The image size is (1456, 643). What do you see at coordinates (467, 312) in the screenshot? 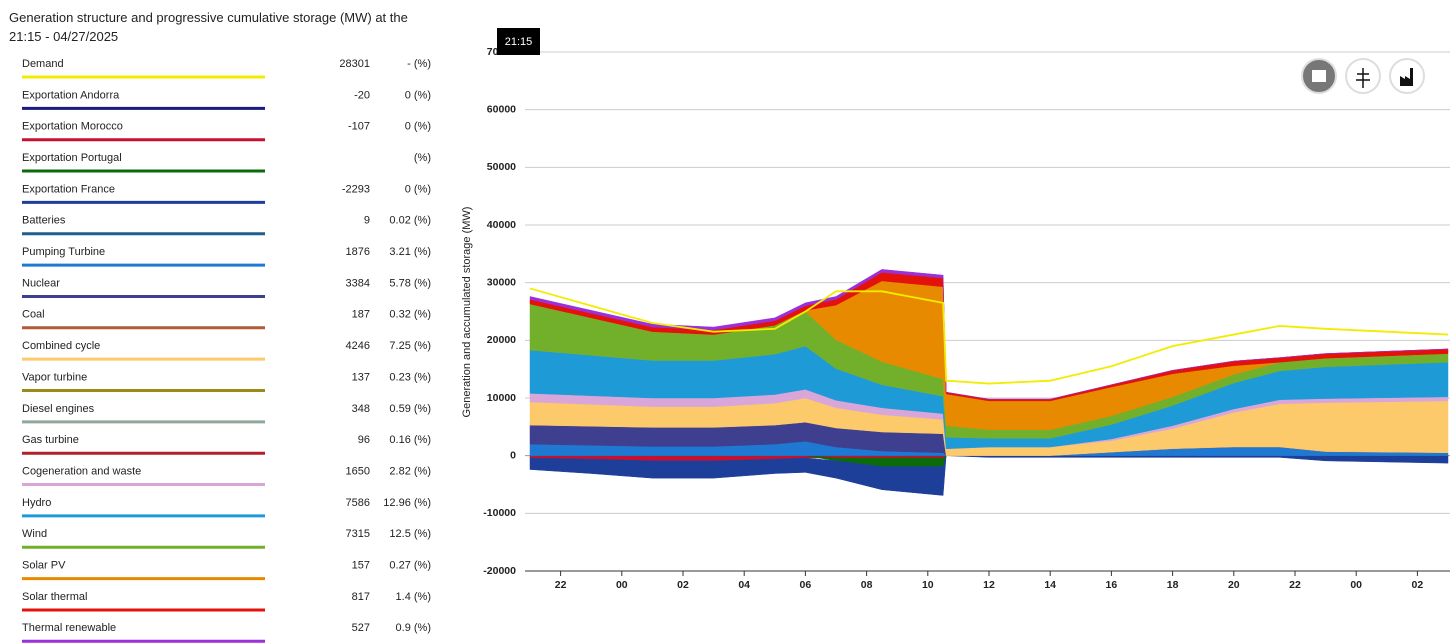
I see `y-axis-label: Generation and accumulated storage (MW)` at bounding box center [467, 312].